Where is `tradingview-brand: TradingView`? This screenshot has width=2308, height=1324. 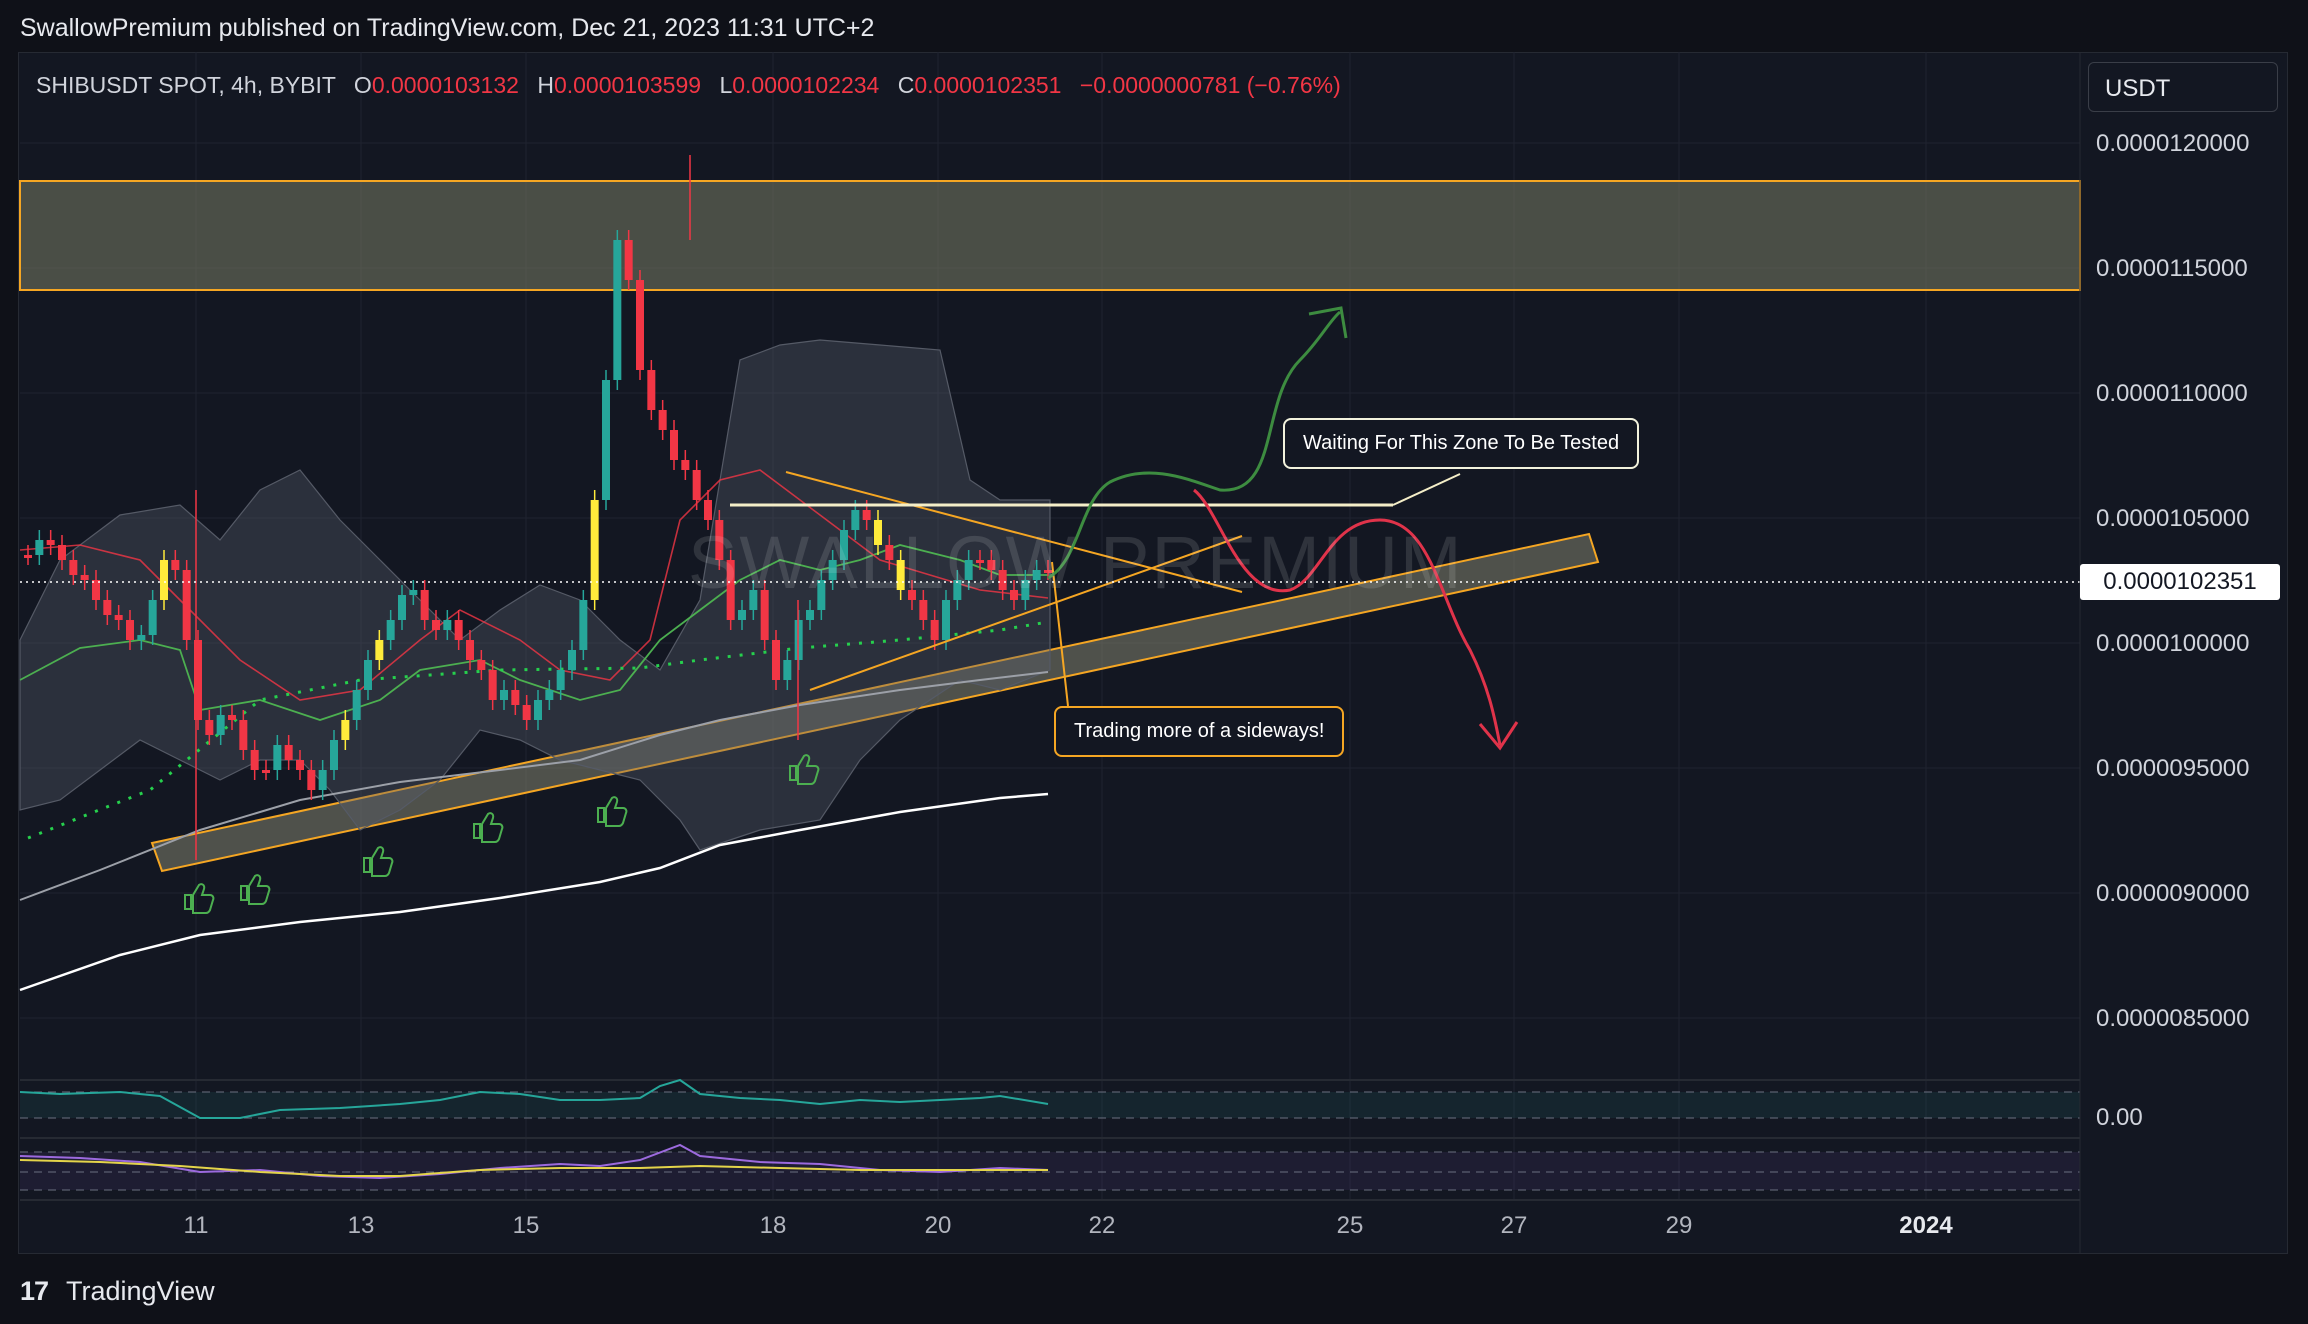
tradingview-brand: TradingView is located at coordinates (140, 1291).